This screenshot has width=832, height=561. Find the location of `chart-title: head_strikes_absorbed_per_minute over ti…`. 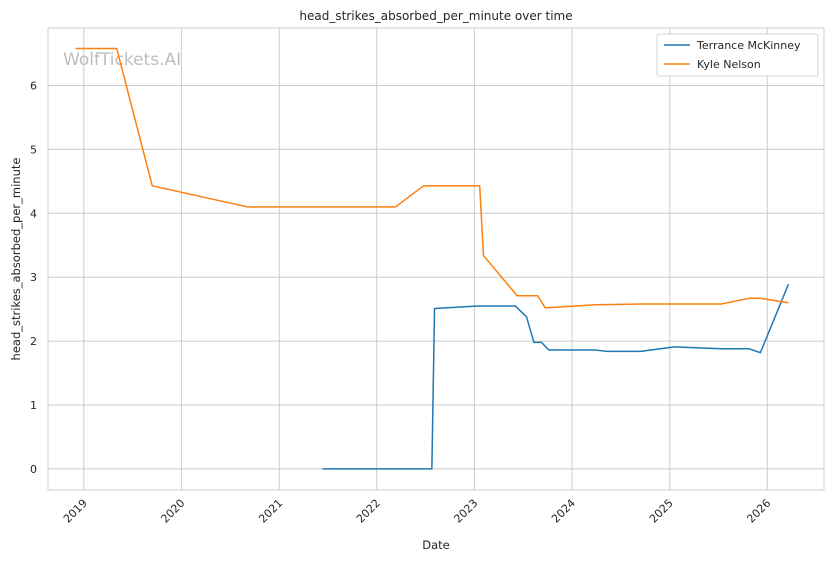

chart-title: head_strikes_absorbed_per_minute over ti… is located at coordinates (435, 16).